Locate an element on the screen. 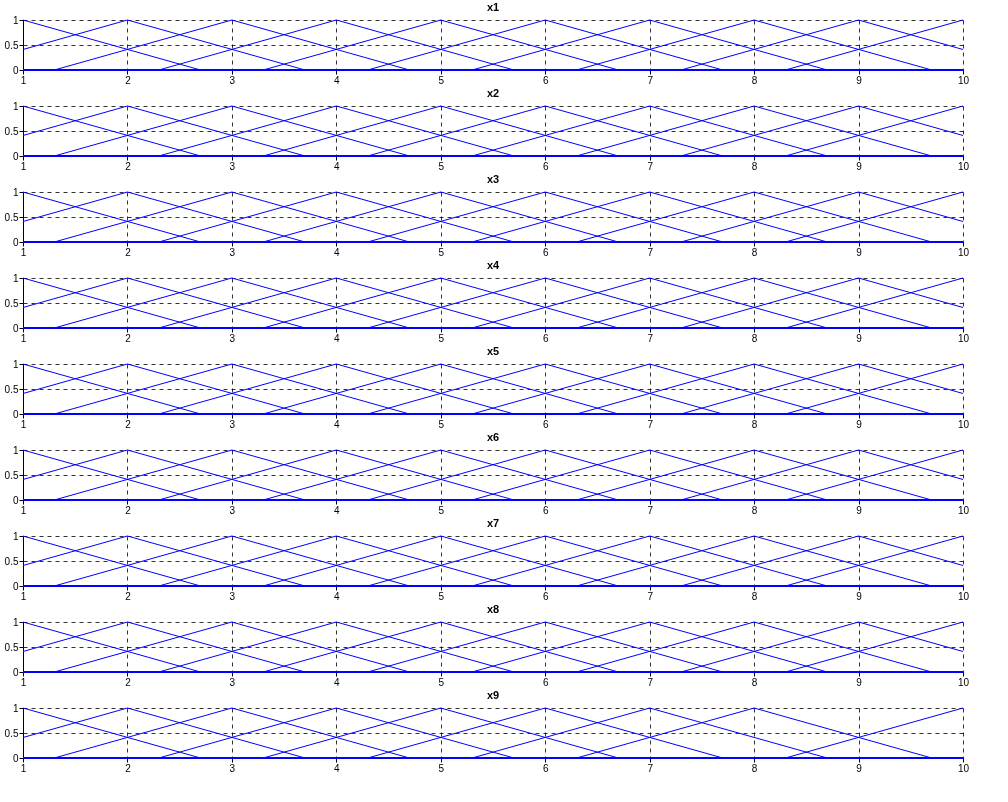 The width and height of the screenshot is (1008, 802). chart-title: x2 is located at coordinates (493, 93).